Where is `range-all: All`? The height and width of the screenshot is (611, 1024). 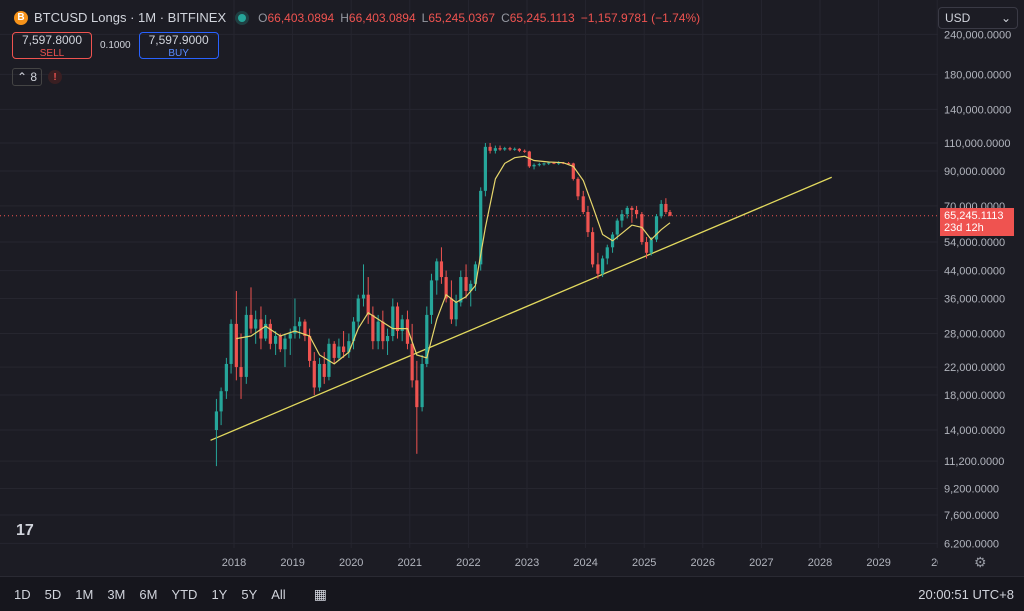
range-all: All is located at coordinates (278, 594).